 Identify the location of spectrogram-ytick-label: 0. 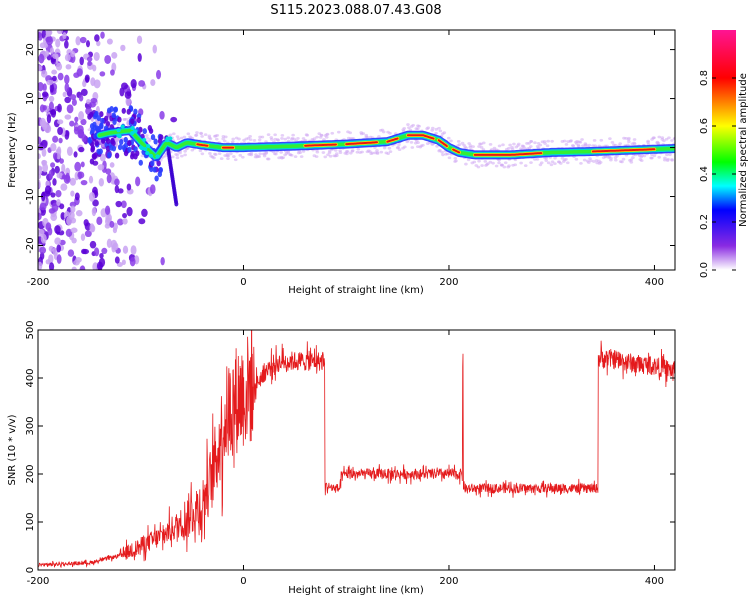
(30, 147).